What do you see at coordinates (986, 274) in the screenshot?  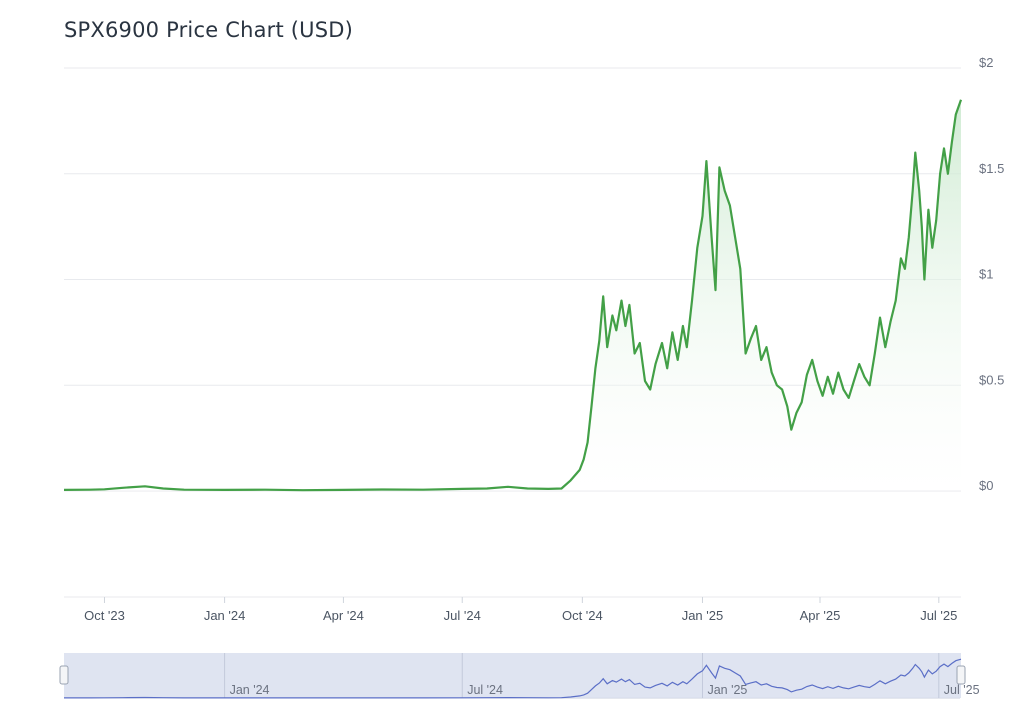 I see `y-tick-label: $1` at bounding box center [986, 274].